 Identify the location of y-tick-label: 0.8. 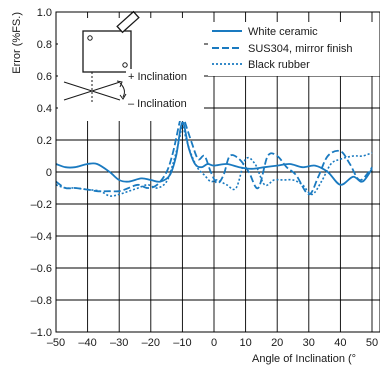
(44, 45).